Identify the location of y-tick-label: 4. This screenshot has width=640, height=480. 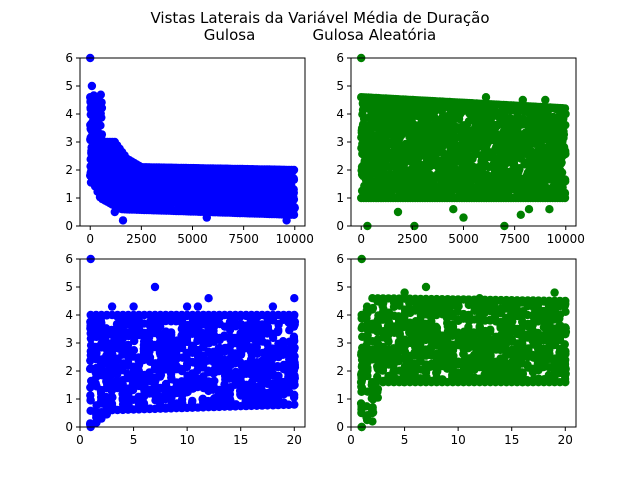
(69, 315).